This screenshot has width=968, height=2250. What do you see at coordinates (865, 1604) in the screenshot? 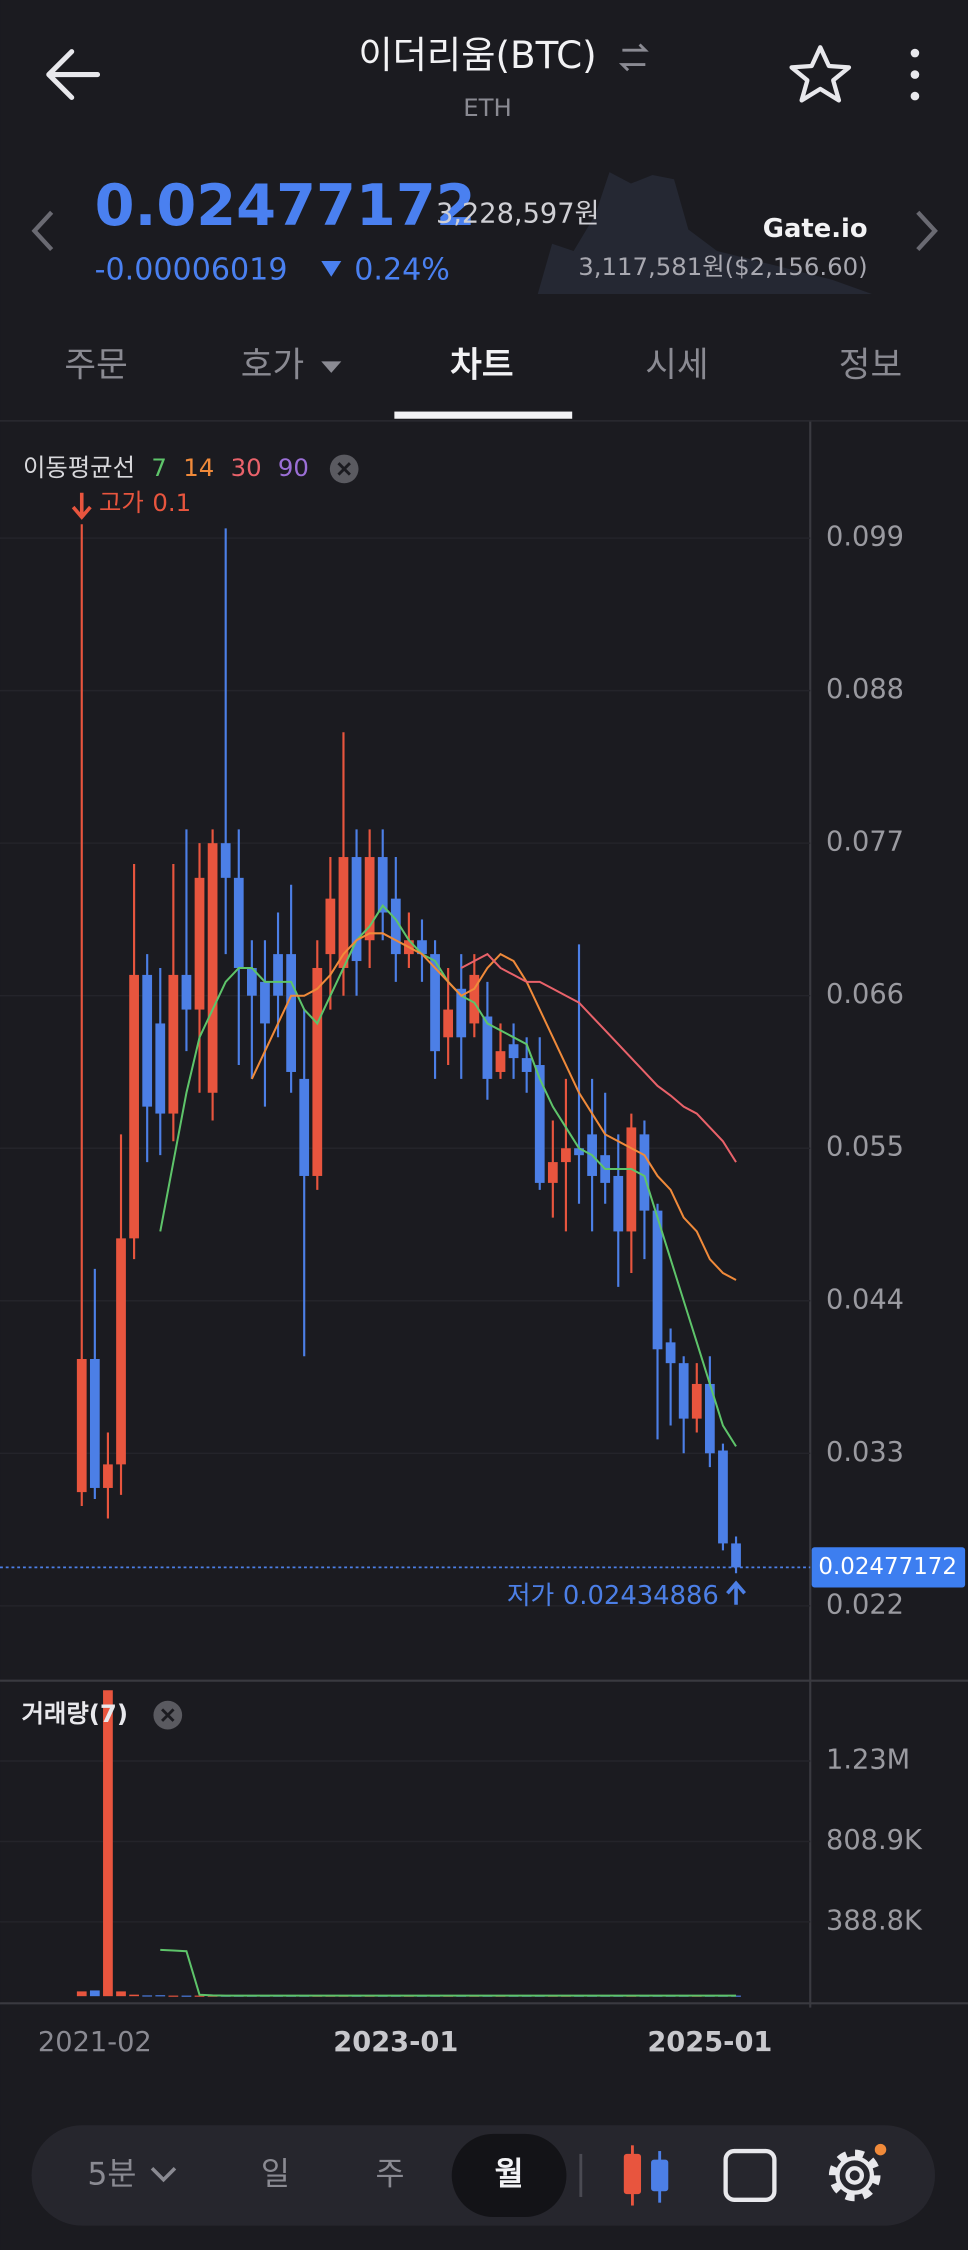
I see `y-tick-label: 0.022` at bounding box center [865, 1604].